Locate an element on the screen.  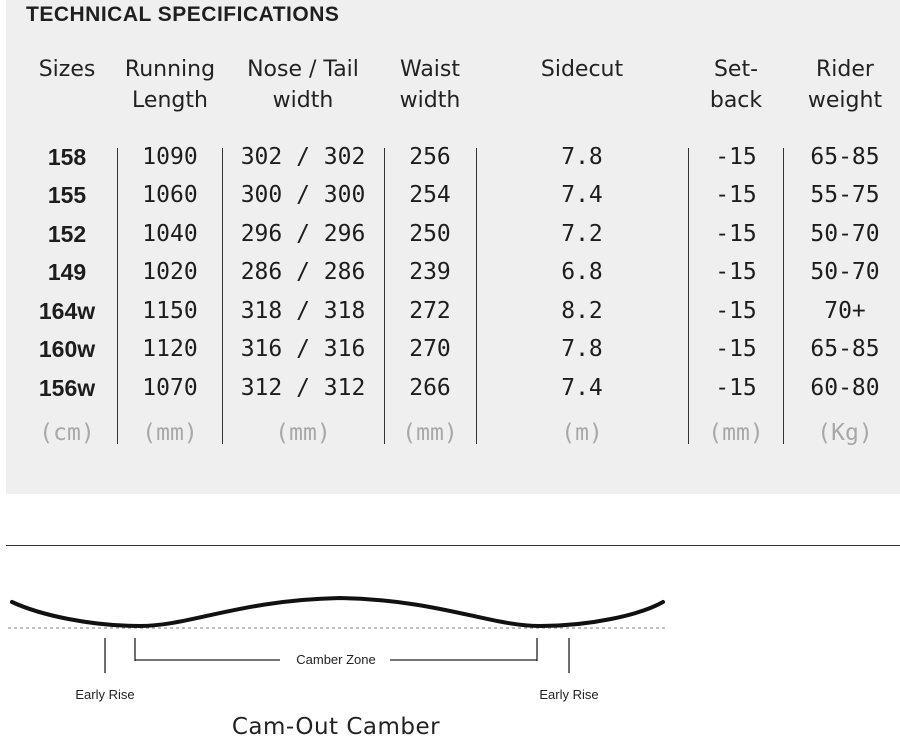
cell-running_length: 1150 is located at coordinates (170, 311).